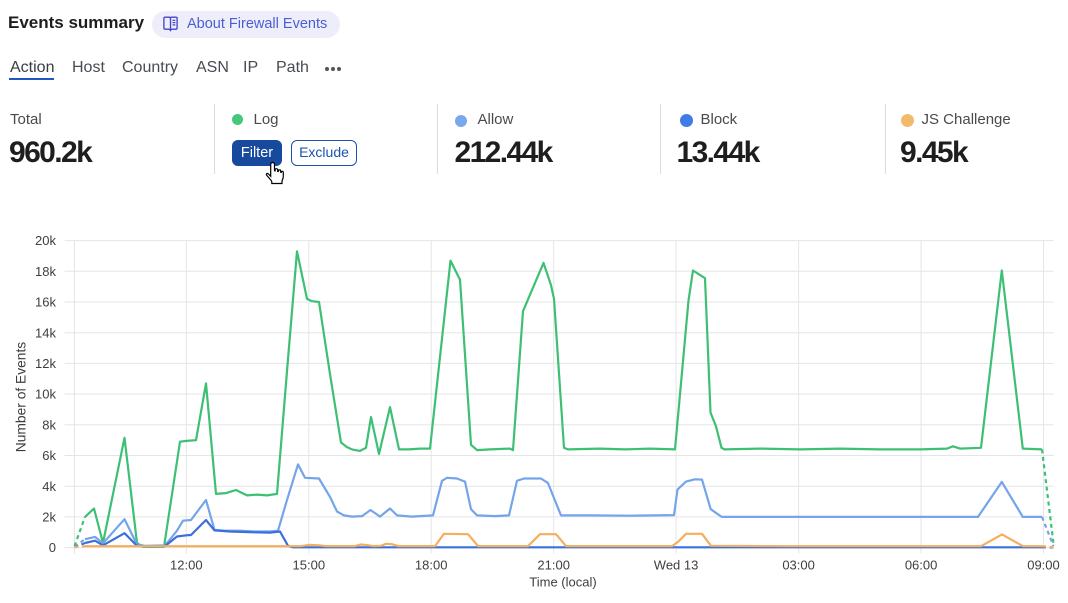  Describe the element at coordinates (309, 565) in the screenshot. I see `svg-text: 15:00` at that location.